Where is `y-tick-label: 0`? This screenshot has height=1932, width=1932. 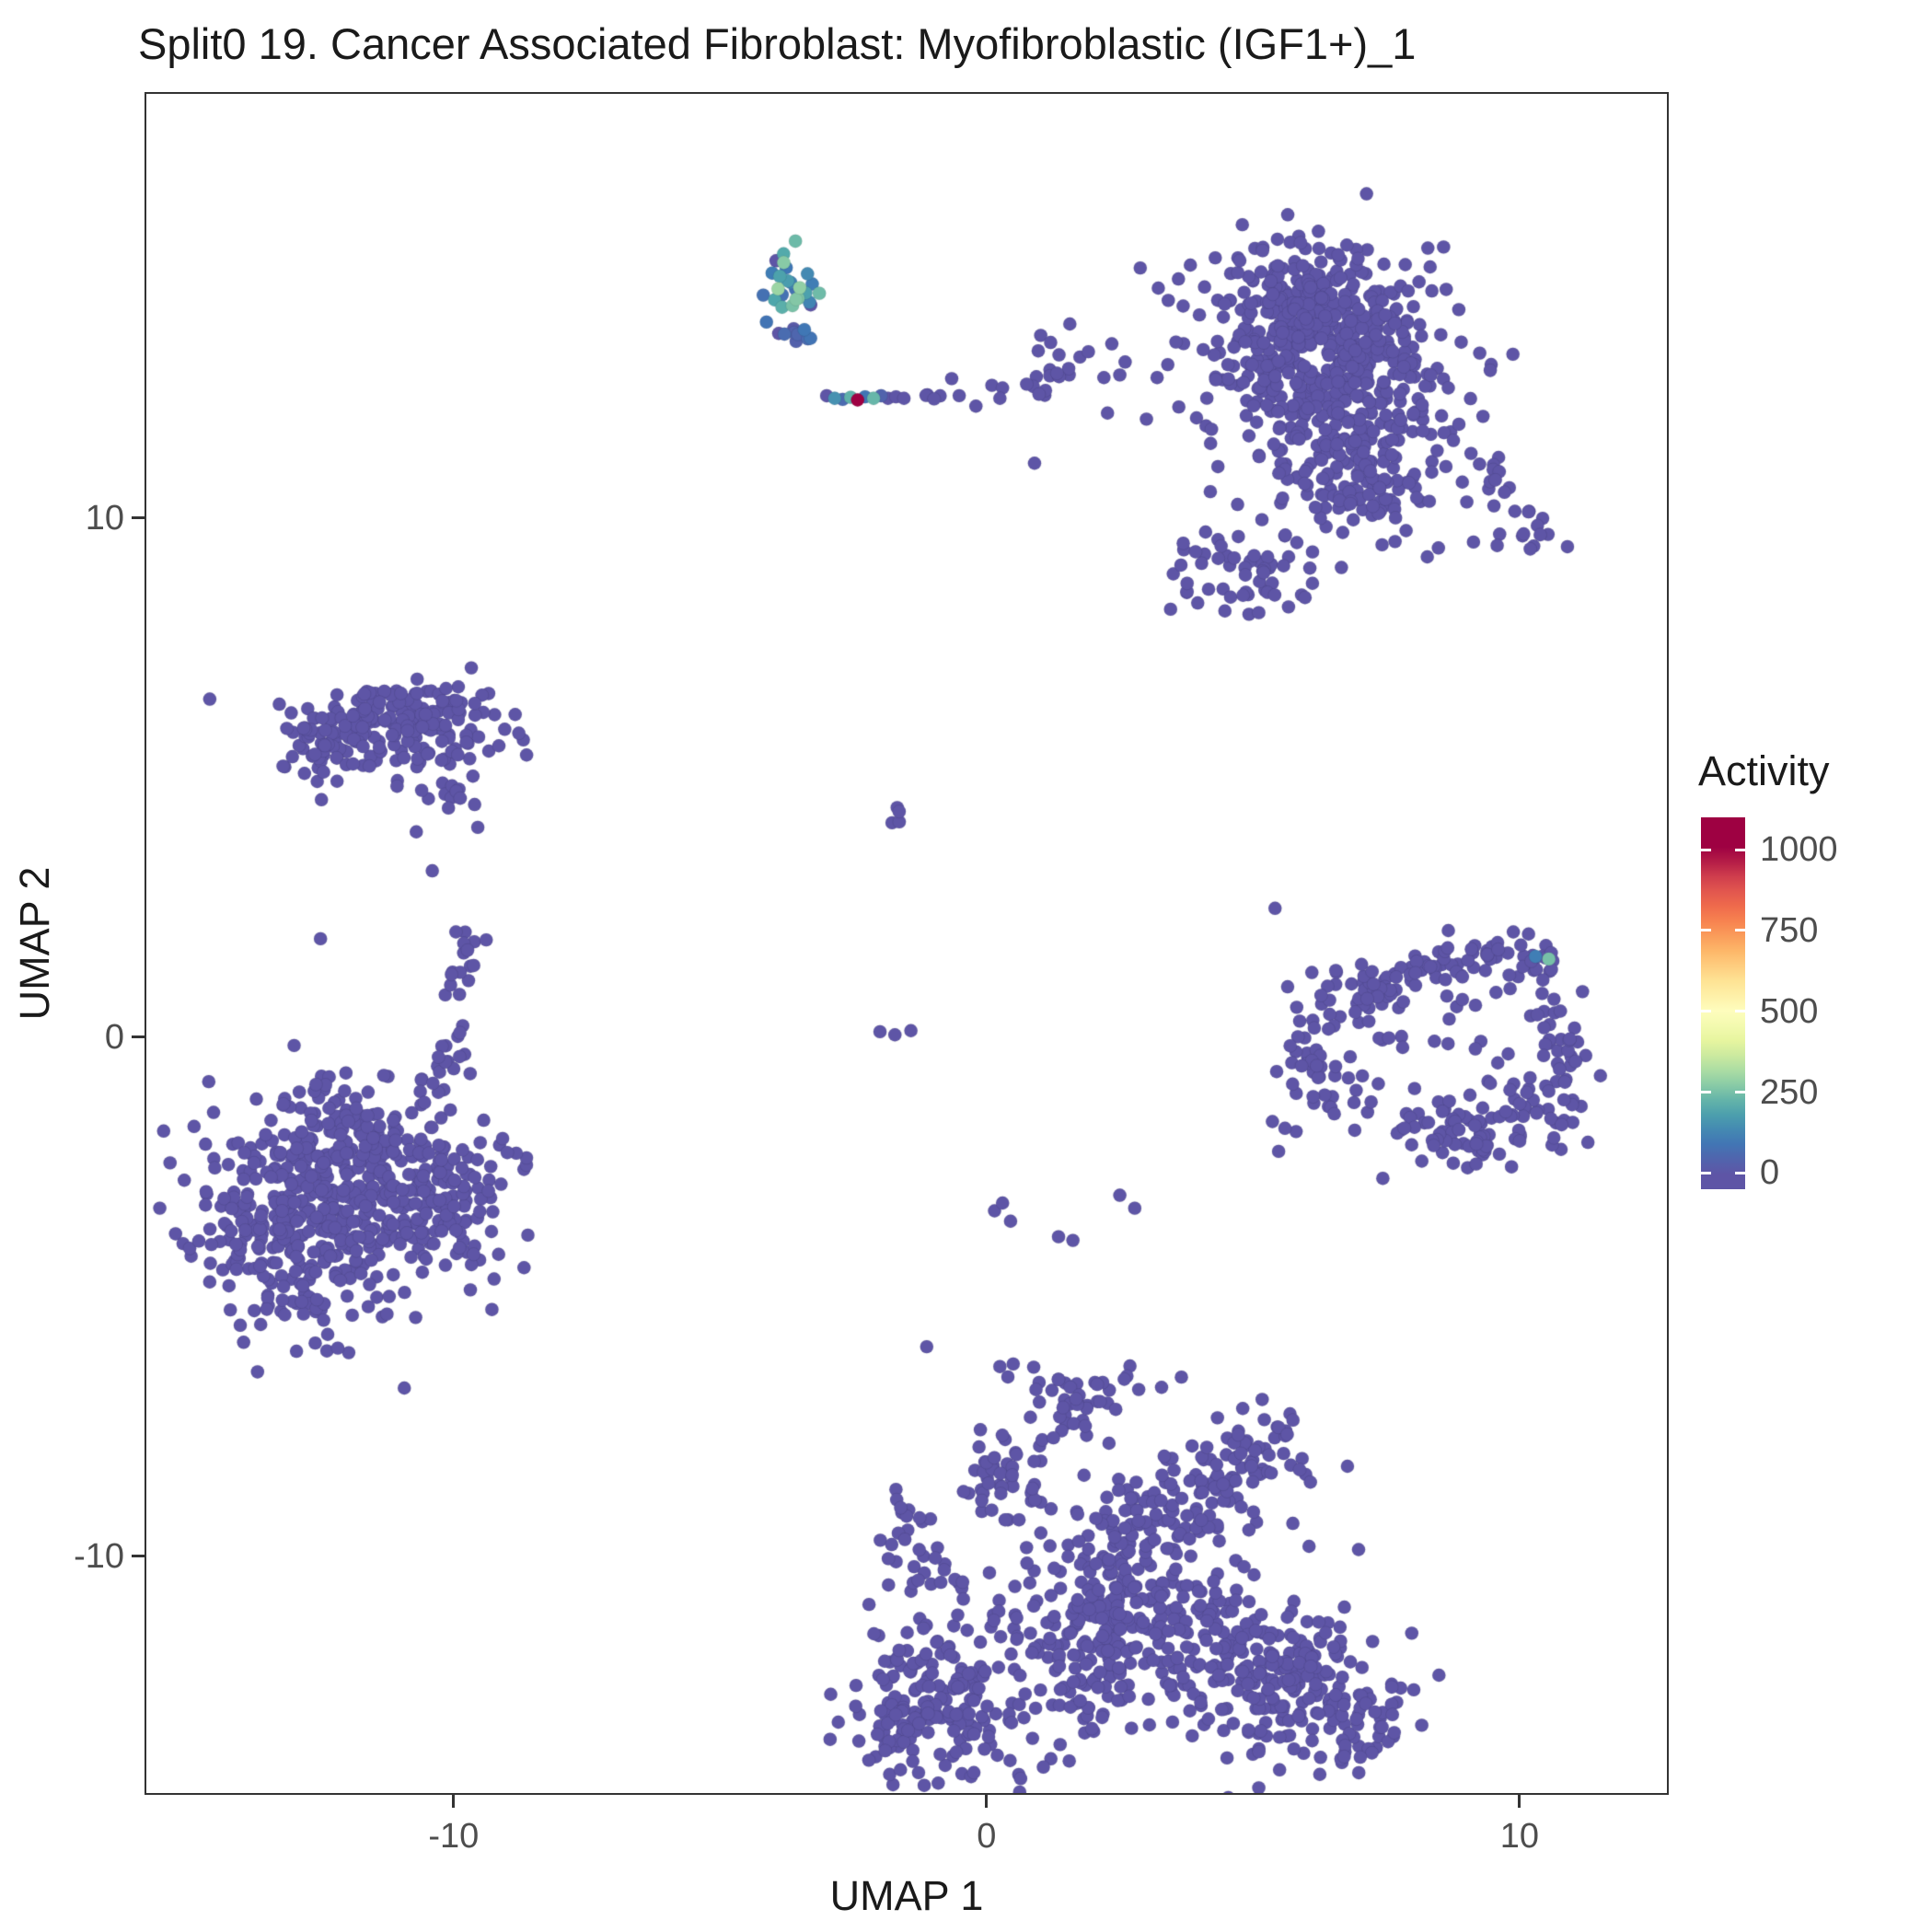 y-tick-label: 0 is located at coordinates (114, 1037).